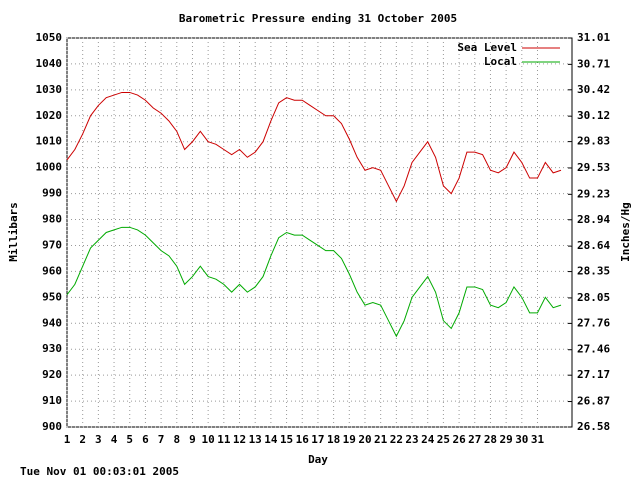 This screenshot has height=480, width=640. Describe the element at coordinates (593, 193) in the screenshot. I see `y2-tick-label: 29.23` at that location.